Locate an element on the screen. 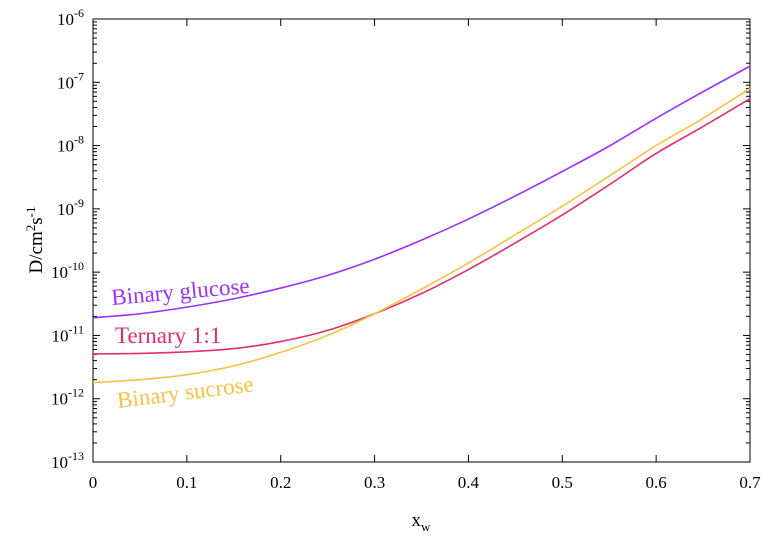 Image resolution: width=769 pixels, height=539 pixels. y-tick-label: 10⁻¹² is located at coordinates (67, 397).